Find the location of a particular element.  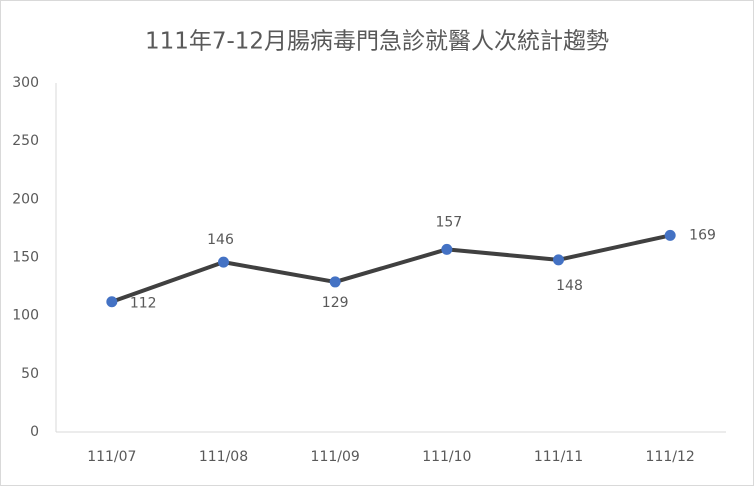

x-tick-label: 111/10 is located at coordinates (446, 457).